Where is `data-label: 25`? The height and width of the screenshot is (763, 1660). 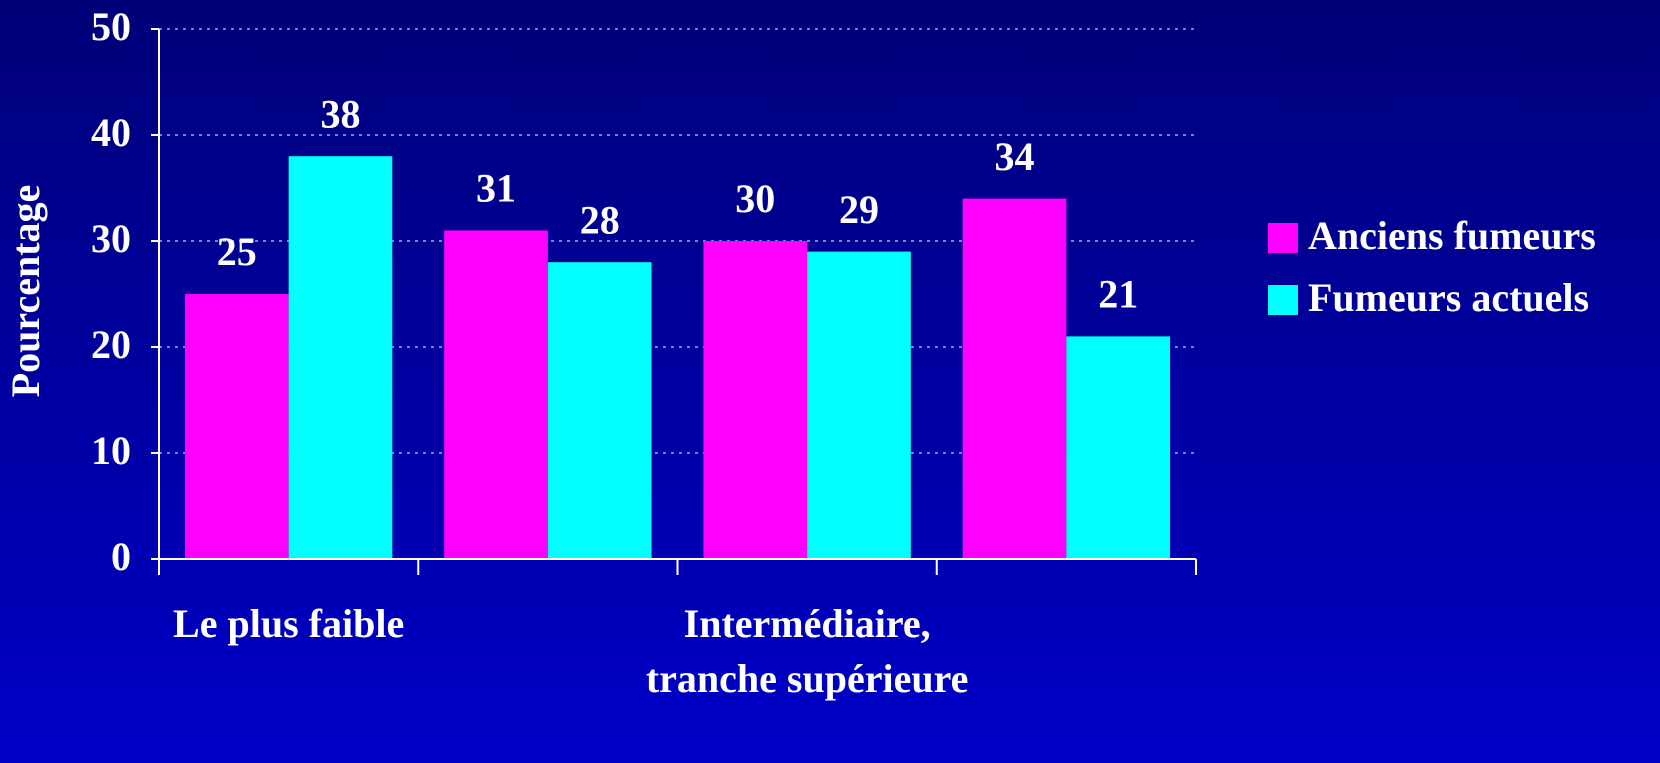
data-label: 25 is located at coordinates (237, 251).